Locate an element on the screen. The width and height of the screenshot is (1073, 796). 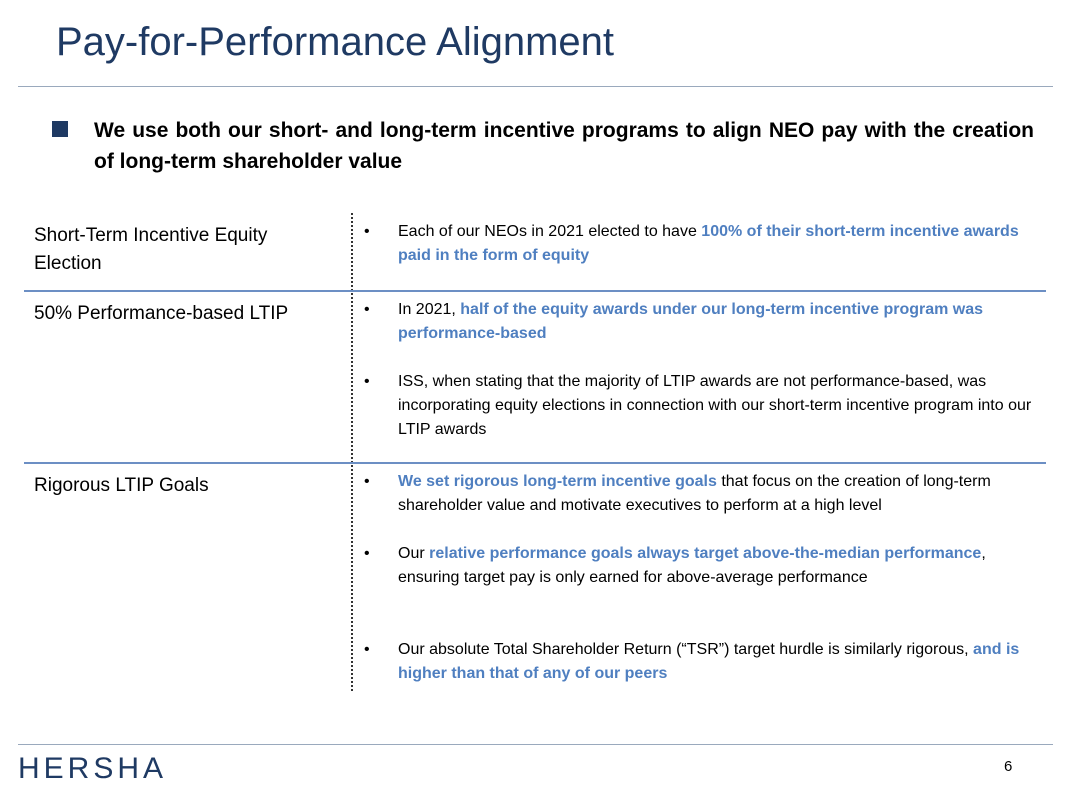
text-run: Our is located at coordinates (414, 553).